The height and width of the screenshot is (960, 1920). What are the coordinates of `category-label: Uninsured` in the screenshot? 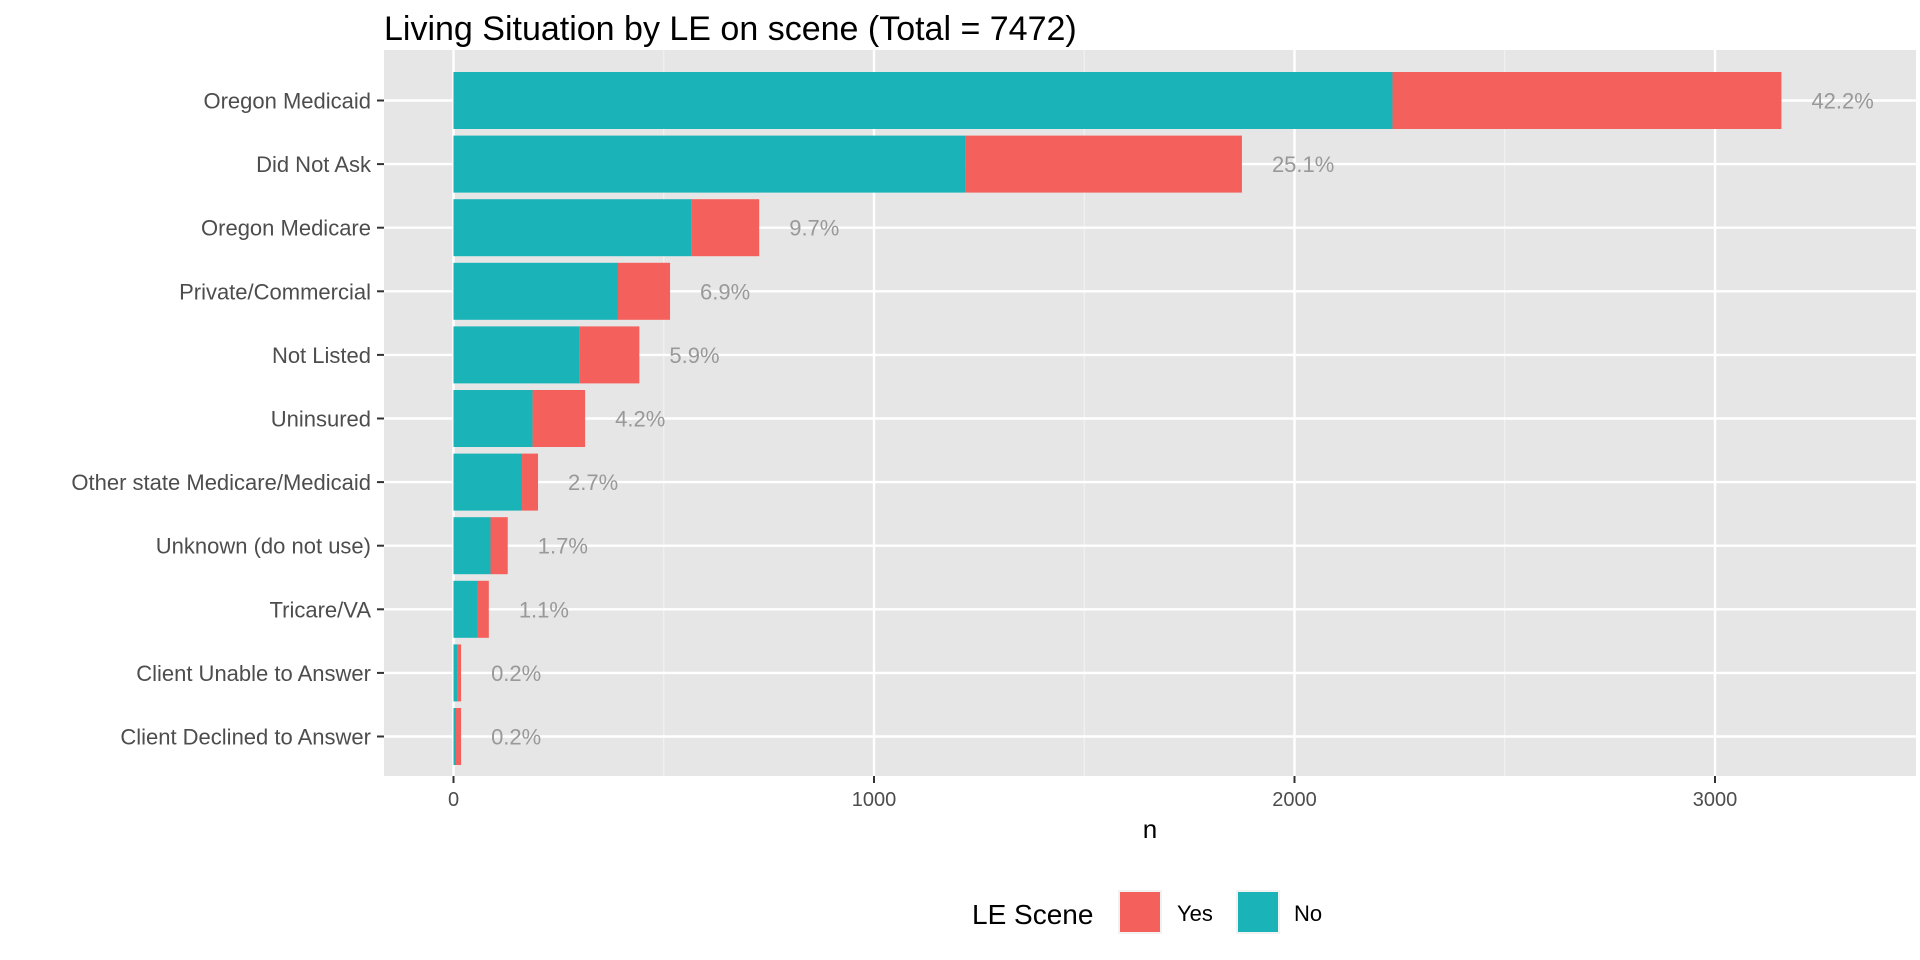 It's located at (321, 419).